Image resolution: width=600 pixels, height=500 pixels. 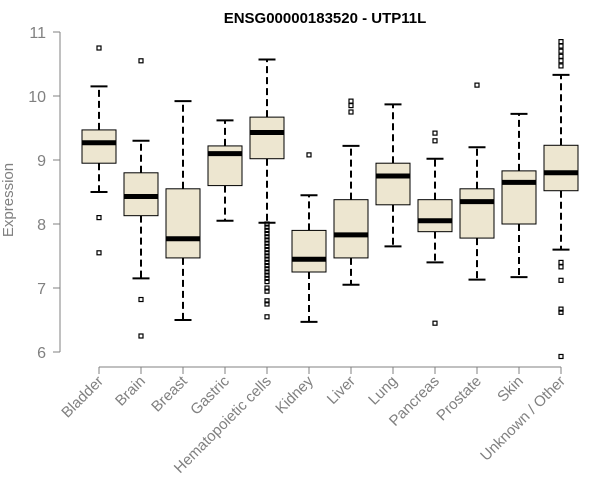 What do you see at coordinates (41, 353) in the screenshot?
I see `y-tick-label: 6` at bounding box center [41, 353].